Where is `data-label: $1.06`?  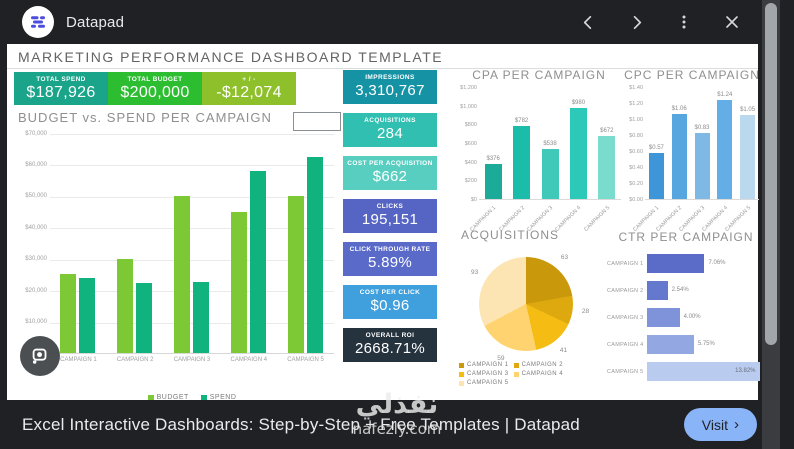
data-label: $1.06 is located at coordinates (679, 109).